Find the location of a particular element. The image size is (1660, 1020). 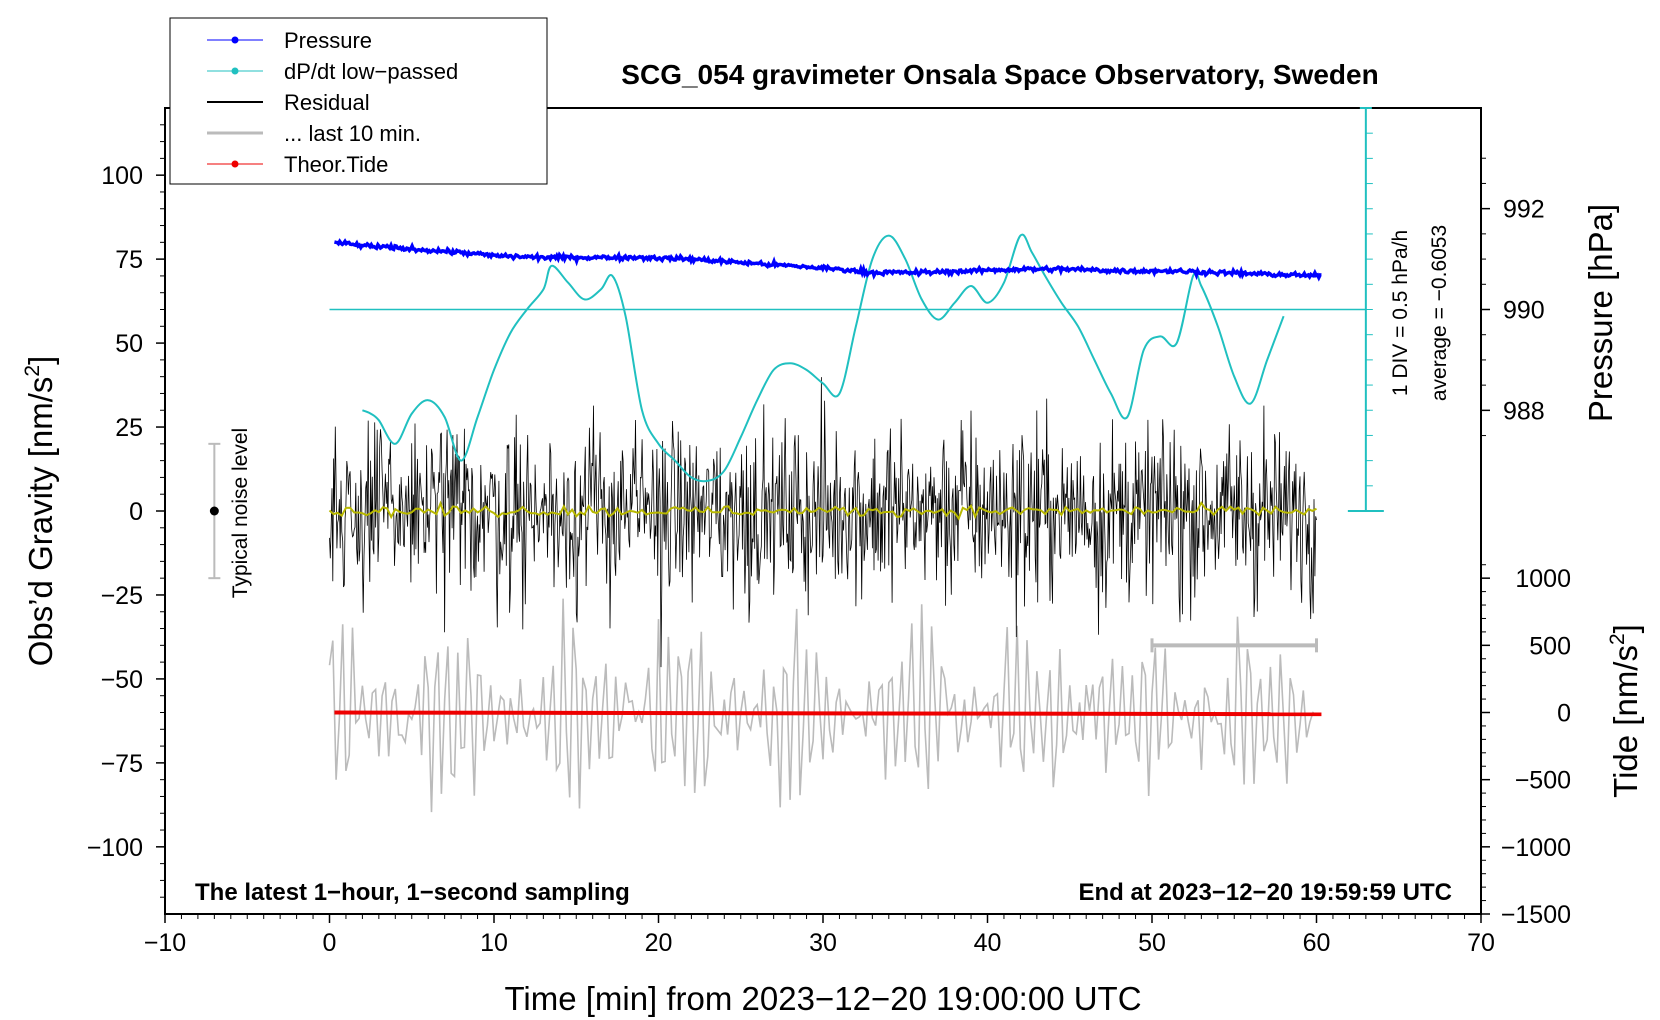

noise-level-label: Typical noise level is located at coordinates (240, 513).